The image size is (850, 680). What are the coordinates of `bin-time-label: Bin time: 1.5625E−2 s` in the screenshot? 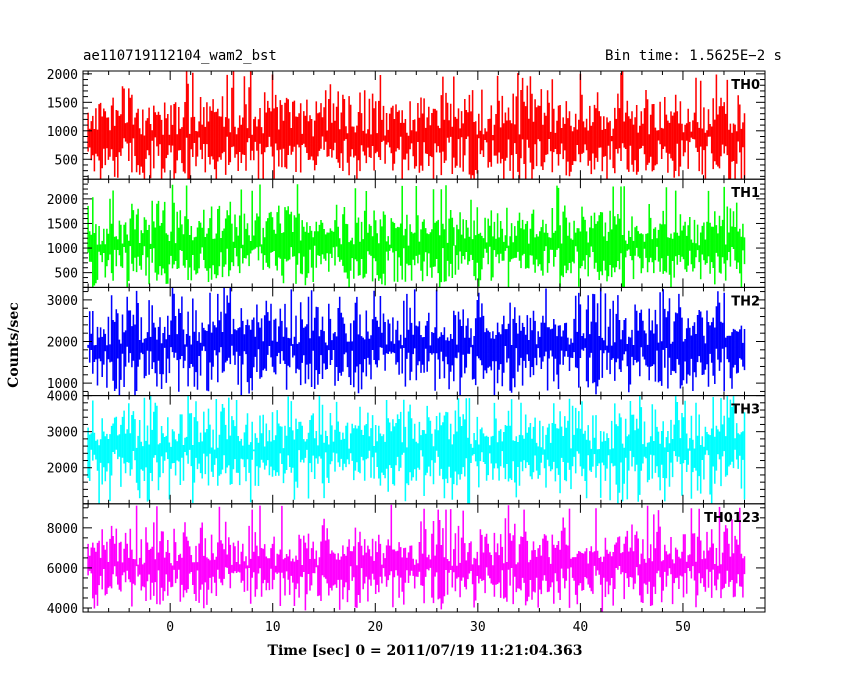 It's located at (693, 56).